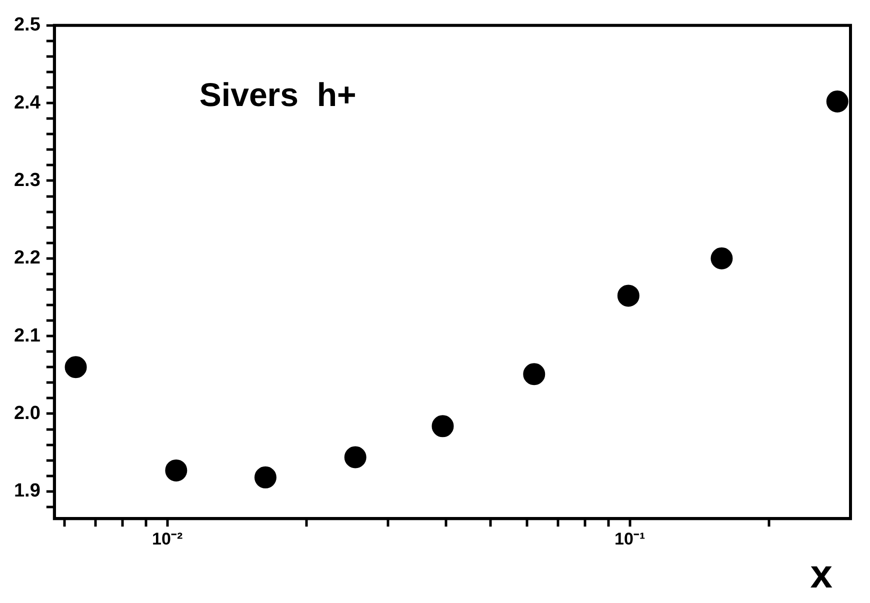 The image size is (870, 603). I want to click on y-tick-label: 2.4, so click(27, 103).